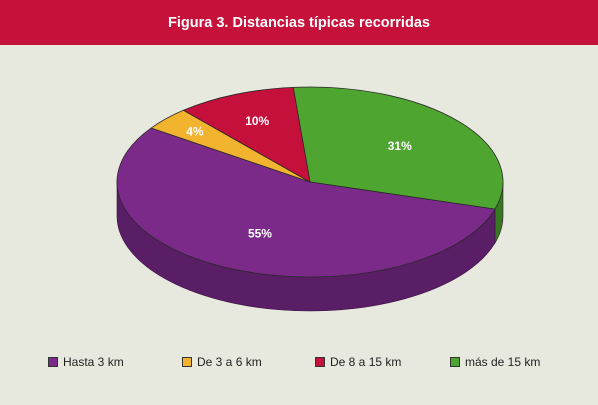  I want to click on legend-label-mas-de-15-km: más de 15 km, so click(503, 362).